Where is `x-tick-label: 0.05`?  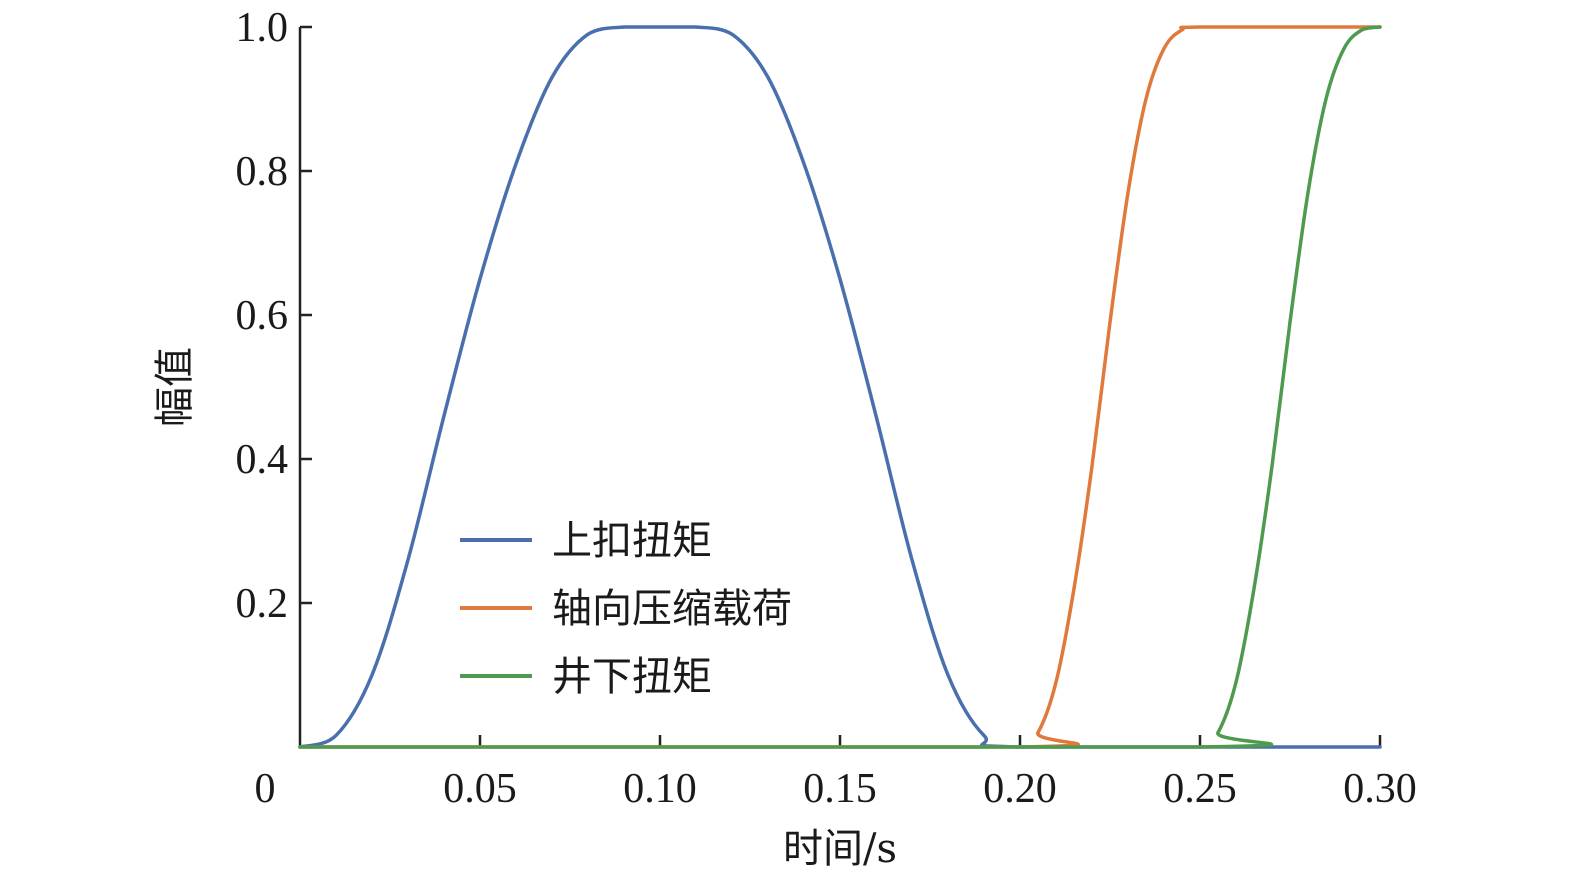 x-tick-label: 0.05 is located at coordinates (480, 789).